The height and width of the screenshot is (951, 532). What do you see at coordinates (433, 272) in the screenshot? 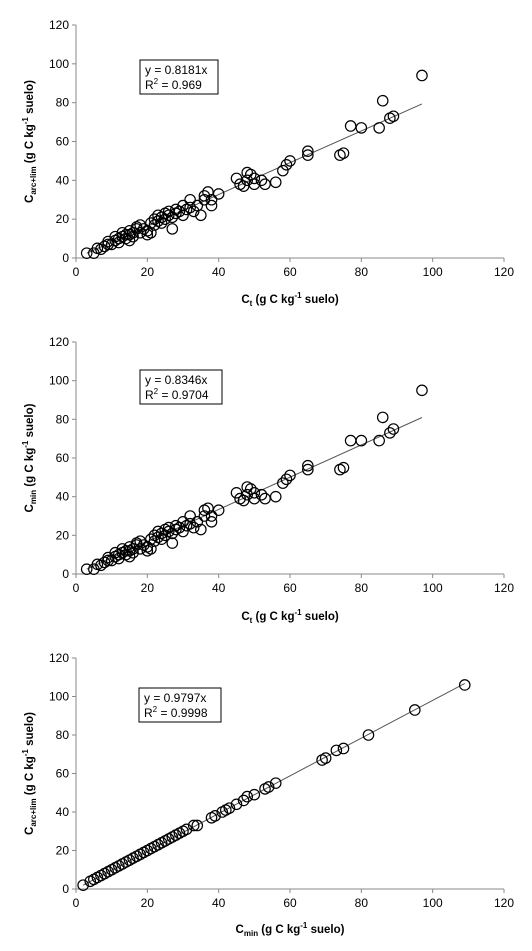
I see `x-tick-label: 100` at bounding box center [433, 272].